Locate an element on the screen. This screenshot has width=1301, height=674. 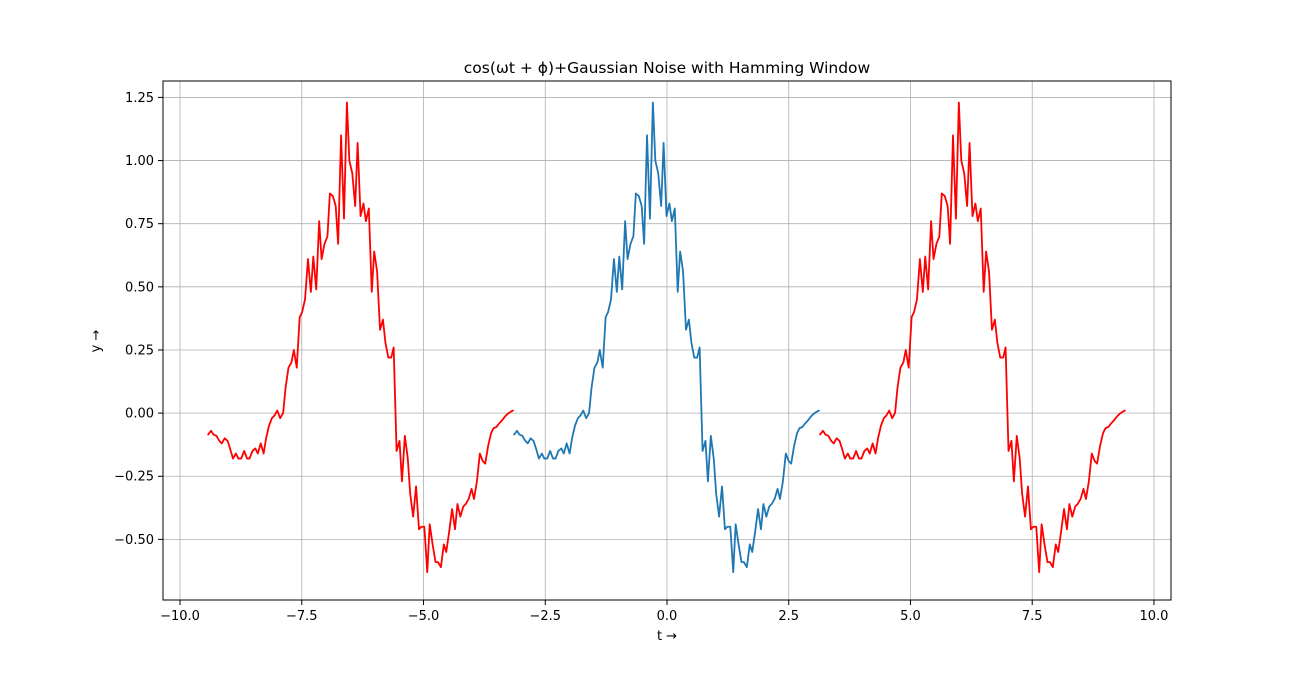
x-tick-label: −7.5 is located at coordinates (302, 616).